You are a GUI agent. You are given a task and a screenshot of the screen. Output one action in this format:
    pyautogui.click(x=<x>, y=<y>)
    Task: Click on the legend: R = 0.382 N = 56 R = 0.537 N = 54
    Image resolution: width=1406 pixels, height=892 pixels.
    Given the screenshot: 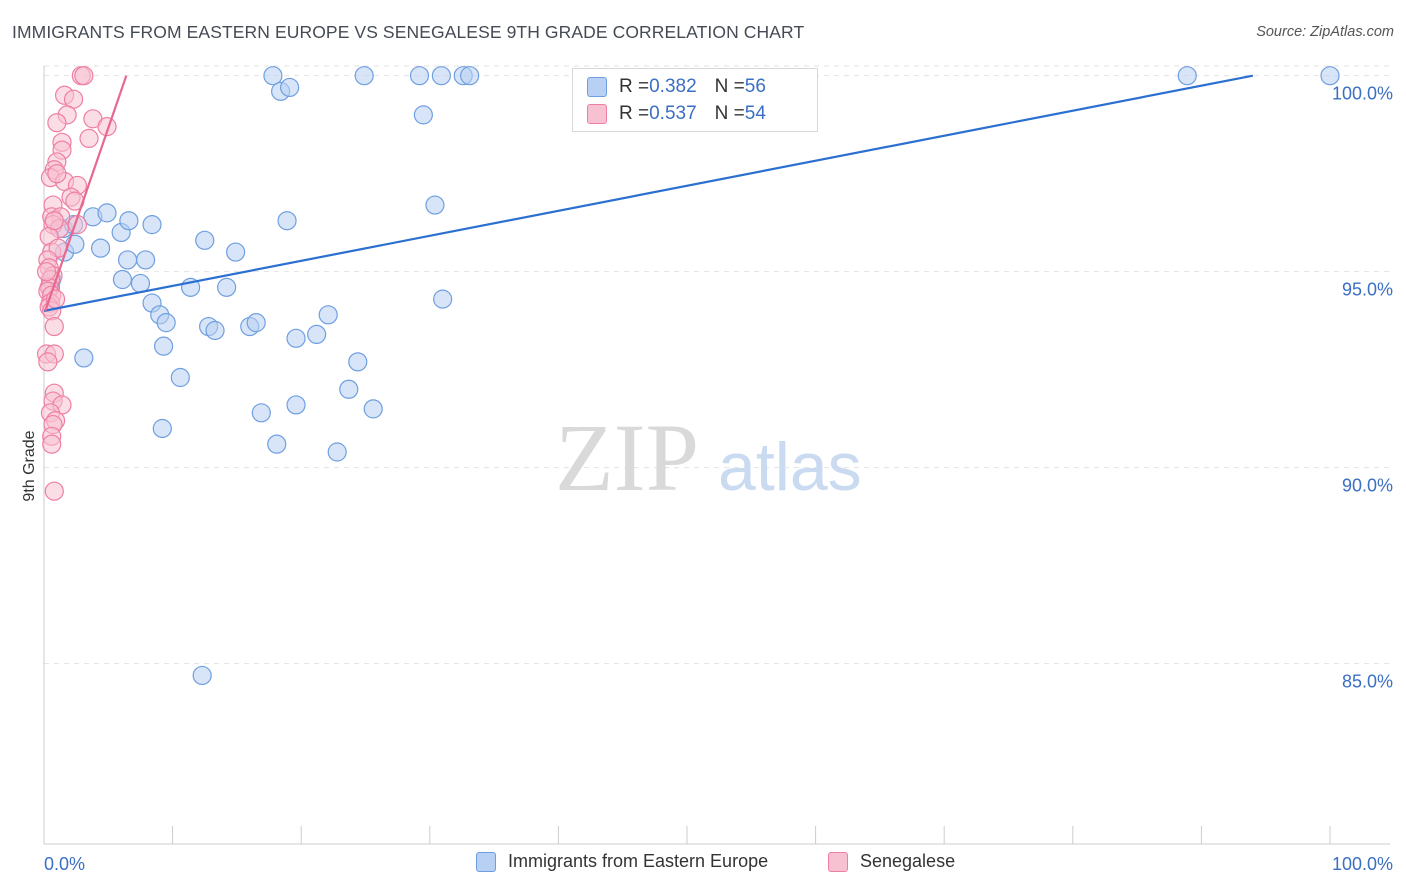 What is the action you would take?
    pyautogui.click(x=695, y=100)
    